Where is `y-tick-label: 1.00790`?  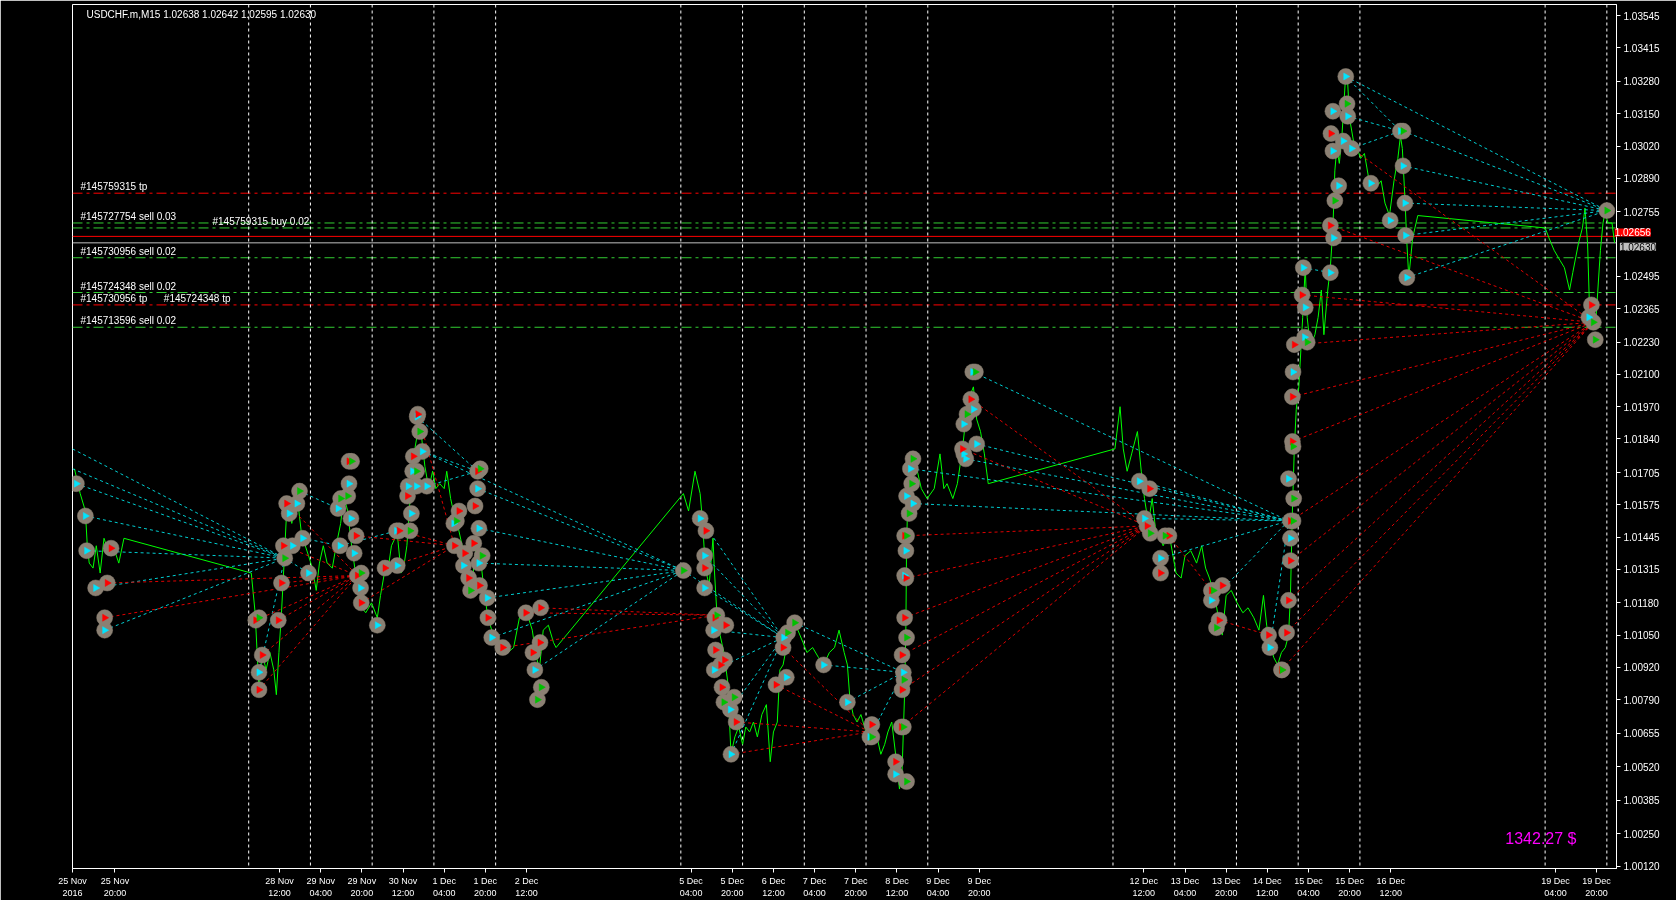
y-tick-label: 1.00790 is located at coordinates (1642, 700).